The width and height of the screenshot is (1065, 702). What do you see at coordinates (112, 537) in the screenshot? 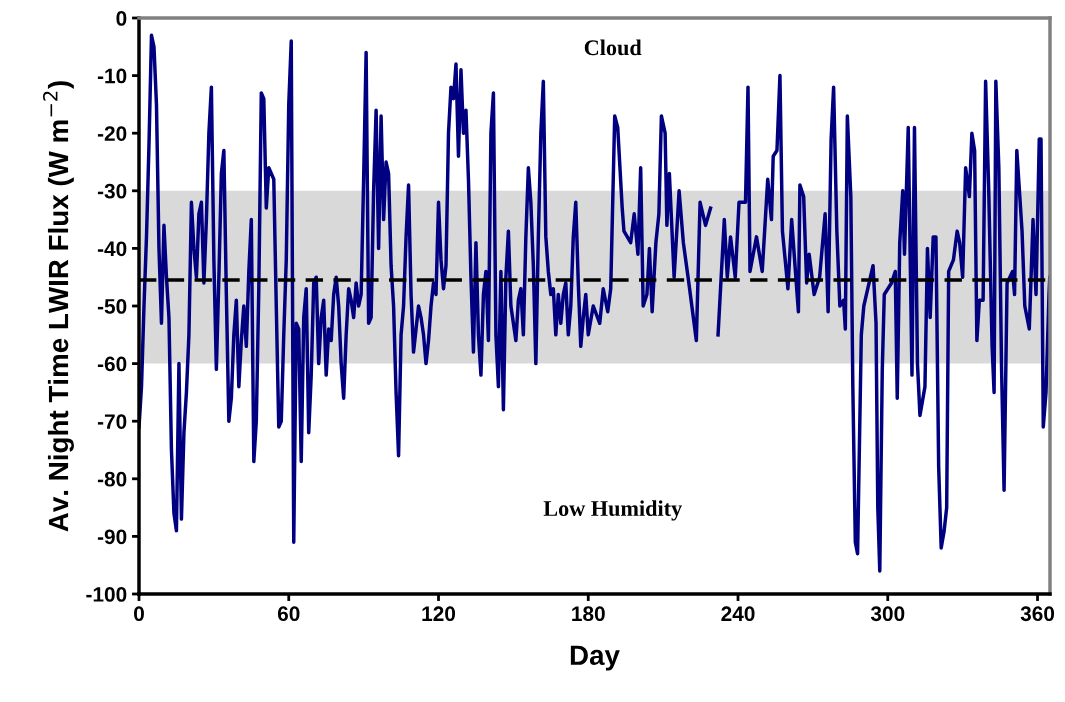
I see `y-tick-label: -90` at bounding box center [112, 537].